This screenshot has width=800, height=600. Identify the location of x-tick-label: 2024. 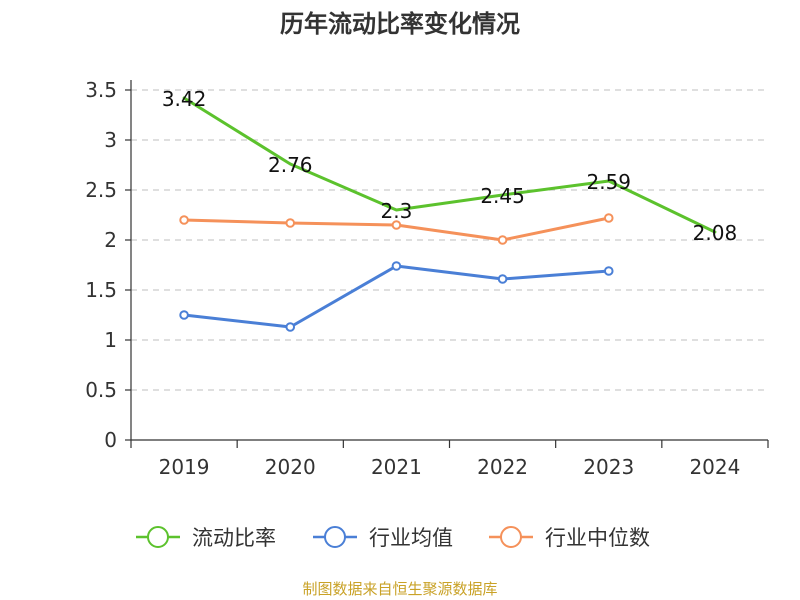
(714, 467).